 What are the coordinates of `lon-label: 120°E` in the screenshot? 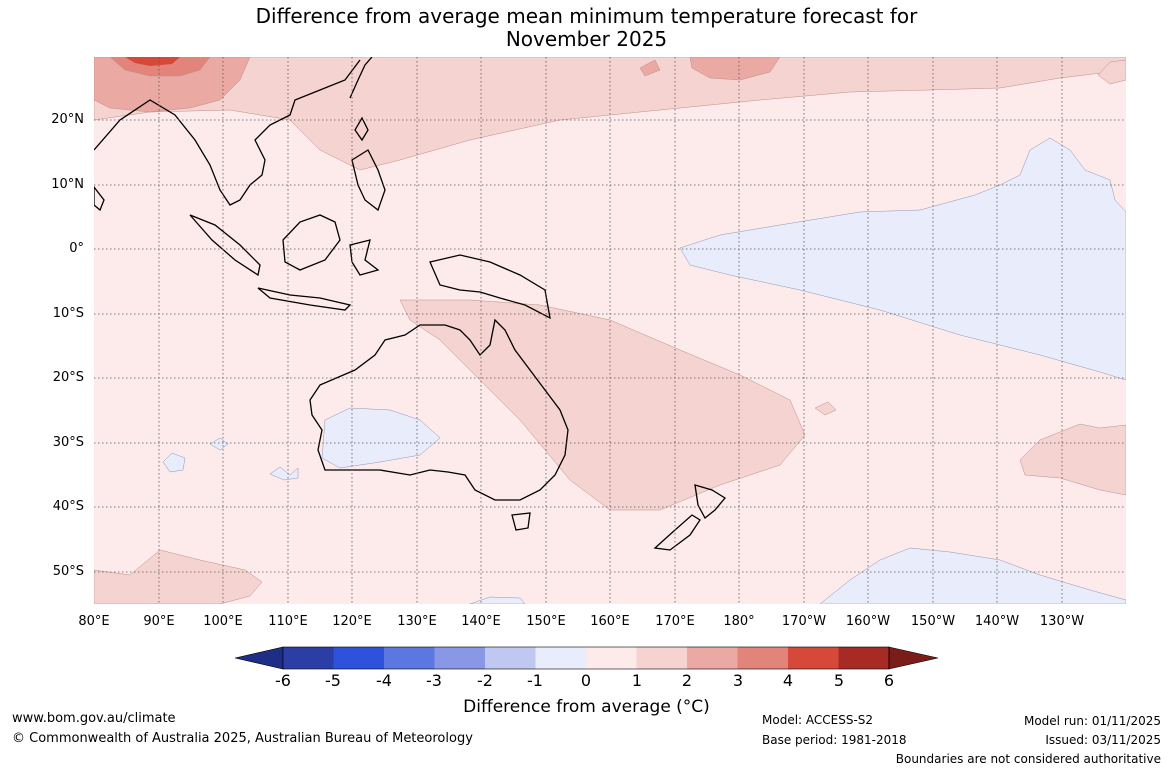 It's located at (352, 621).